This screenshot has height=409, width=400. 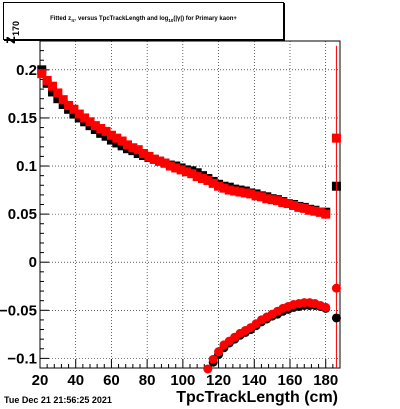 I want to click on y-tick-label: 0.05, so click(x=22, y=214).